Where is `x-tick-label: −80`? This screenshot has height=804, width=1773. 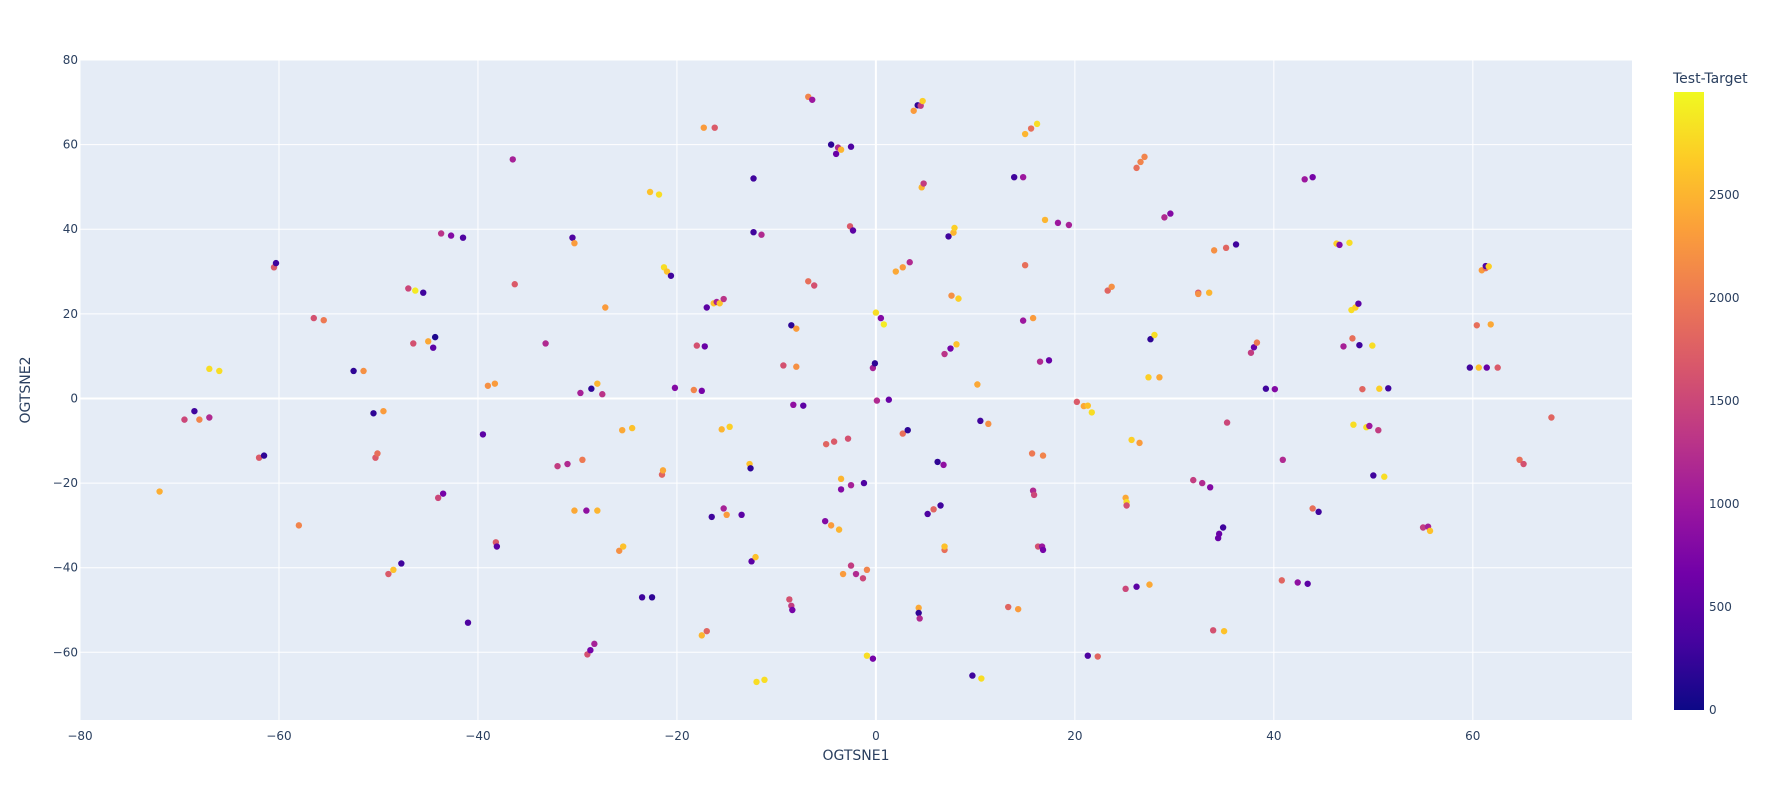
x-tick-label: −80 is located at coordinates (79, 736).